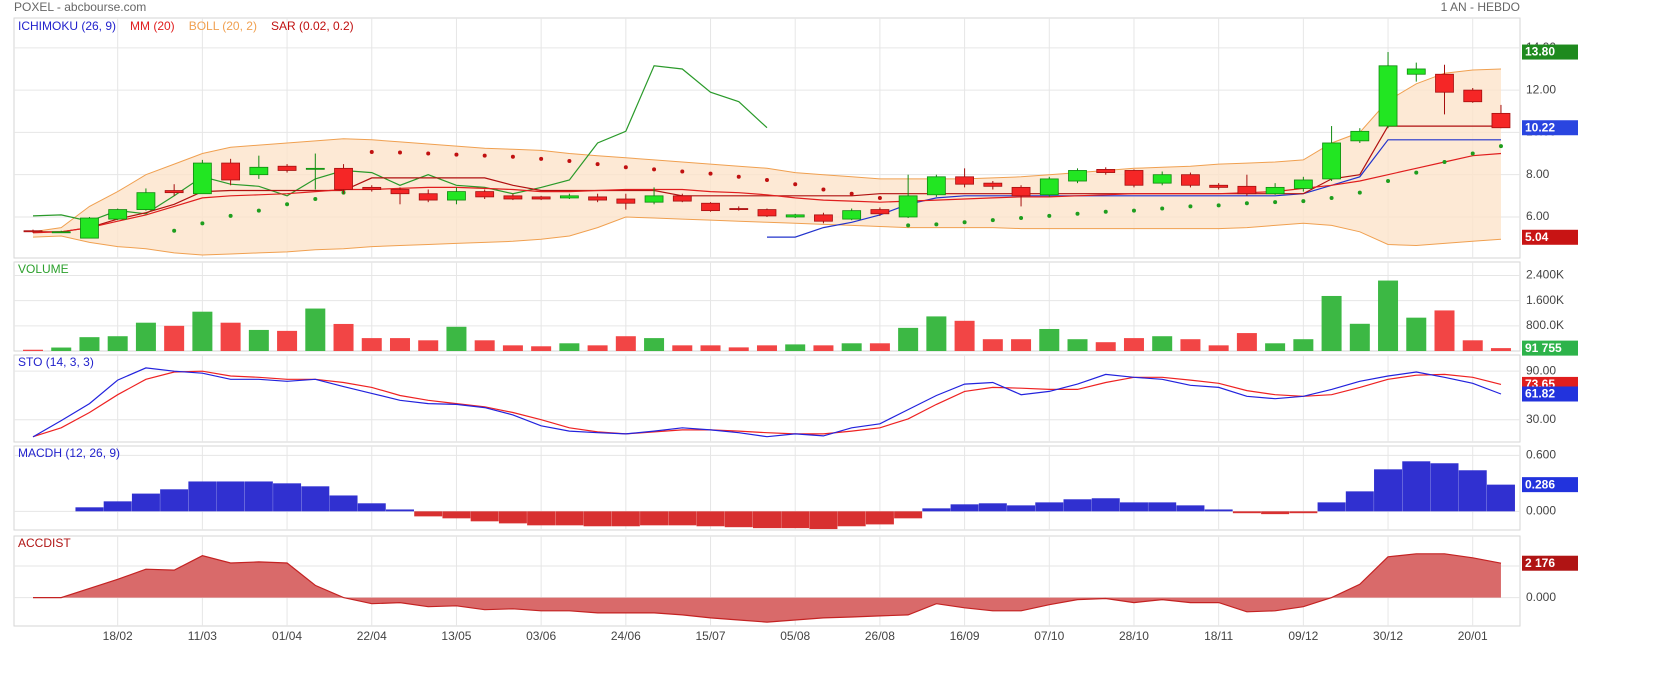 This screenshot has height=689, width=1667. I want to click on legend-entry: BOLL (20, 2), so click(223, 26).